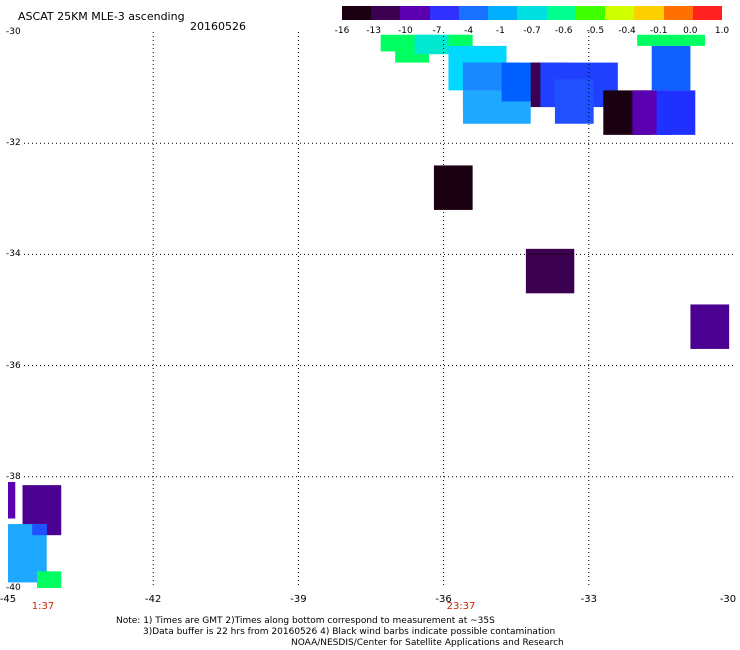 Image resolution: width=740 pixels, height=650 pixels. Describe the element at coordinates (563, 31) in the screenshot. I see `colorbar-label: -0.6` at that location.